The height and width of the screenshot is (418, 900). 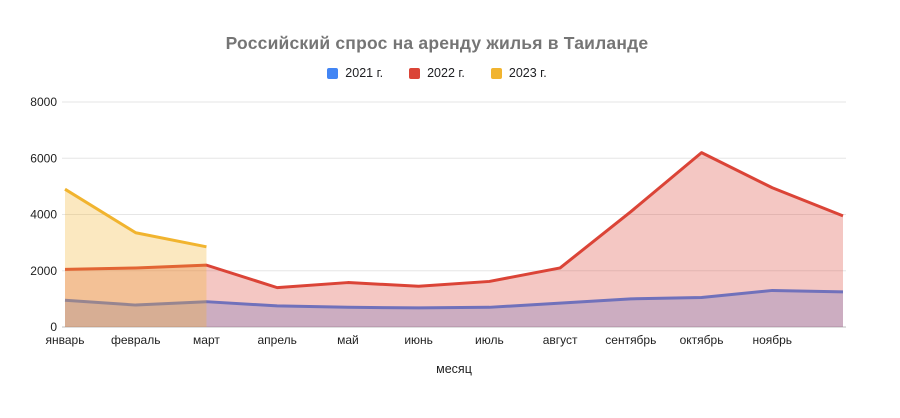 What do you see at coordinates (630, 340) in the screenshot?
I see `x-tick-label: сентябрь` at bounding box center [630, 340].